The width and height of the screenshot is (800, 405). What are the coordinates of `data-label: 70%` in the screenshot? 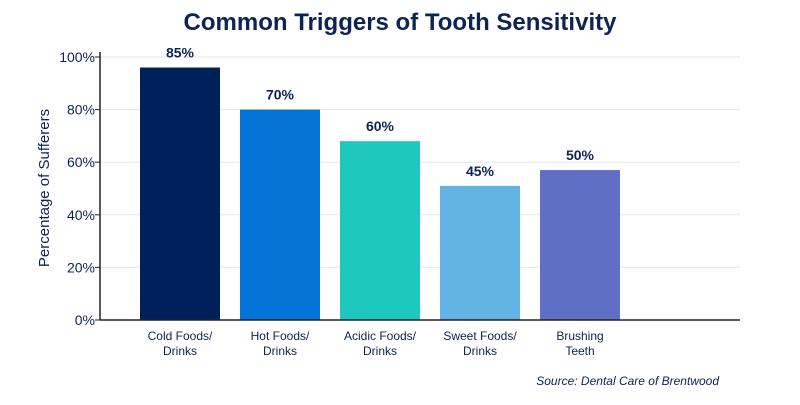 It's located at (280, 95).